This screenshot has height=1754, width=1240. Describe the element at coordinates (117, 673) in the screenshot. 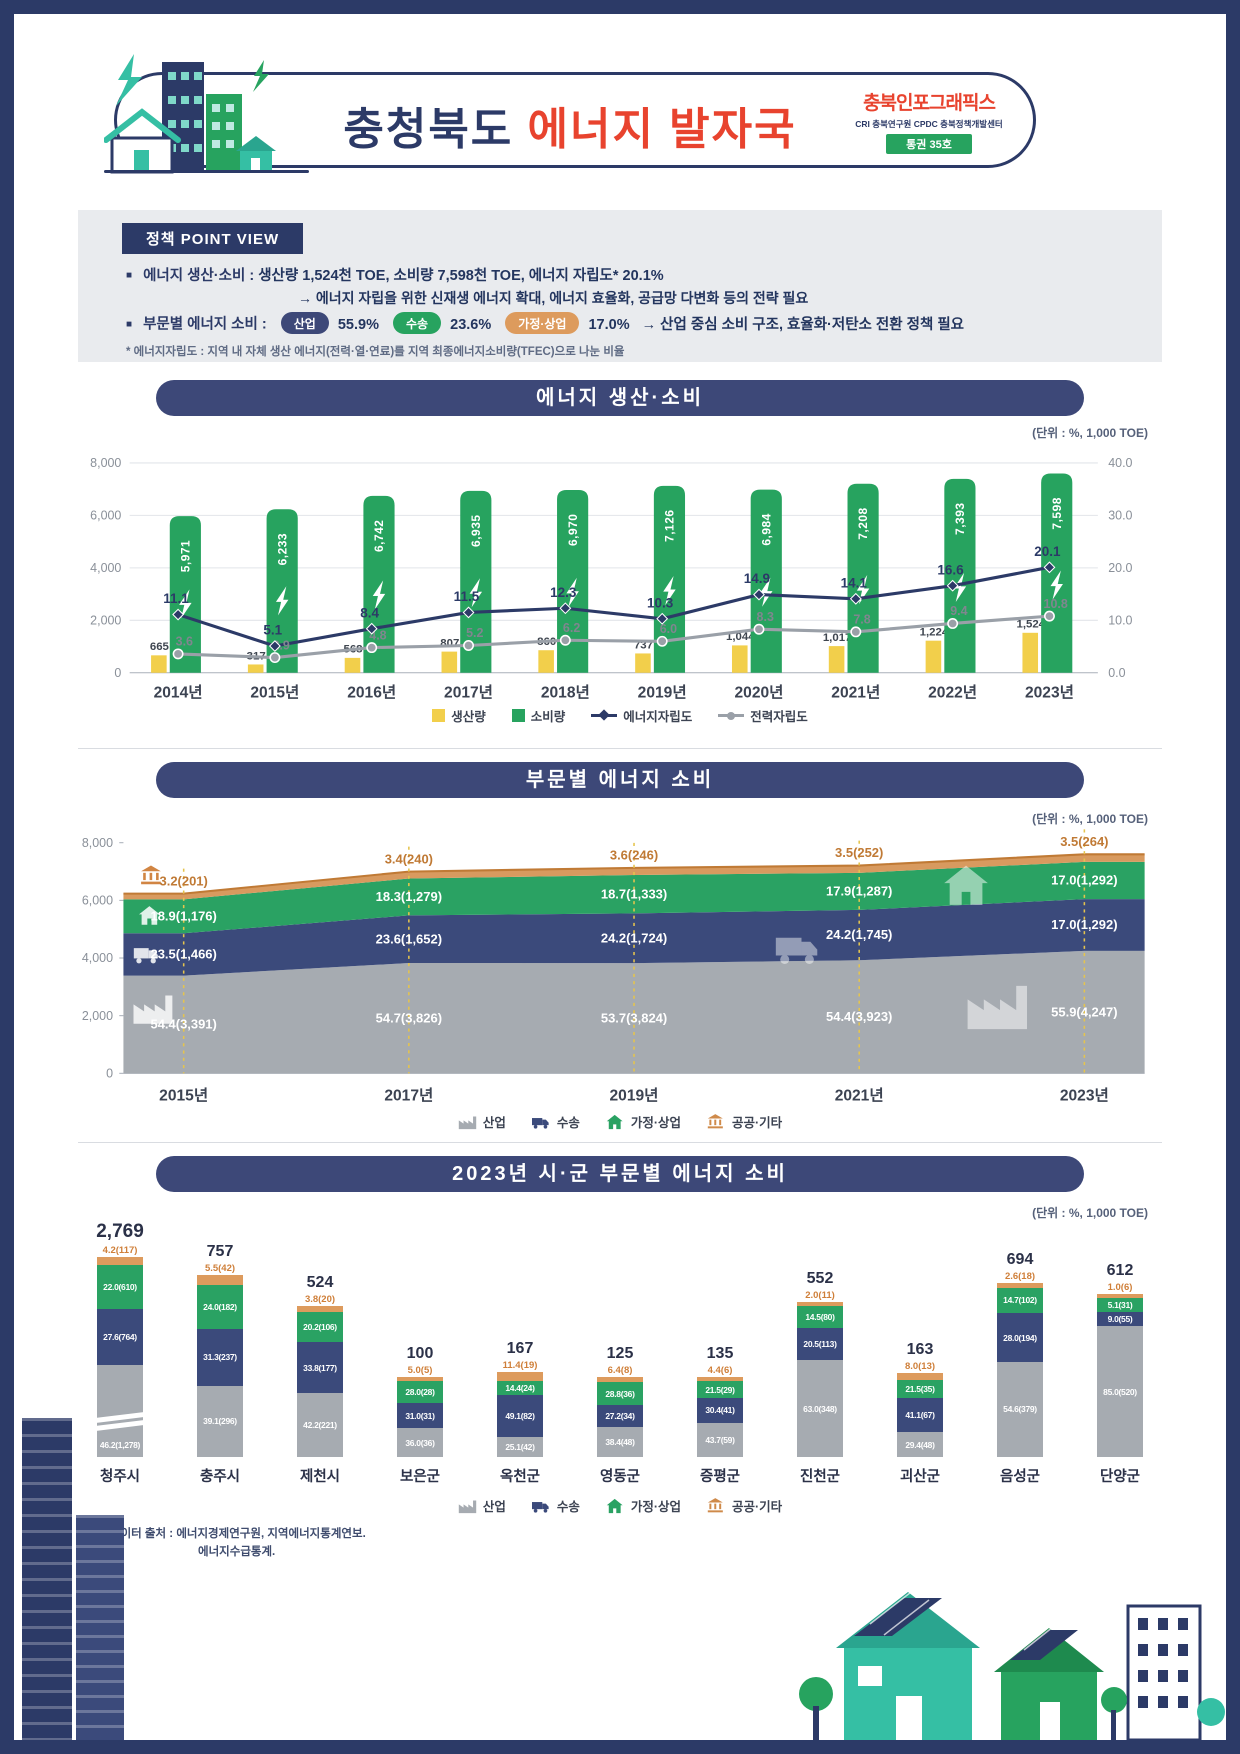

I see `svg-text: 0` at that location.